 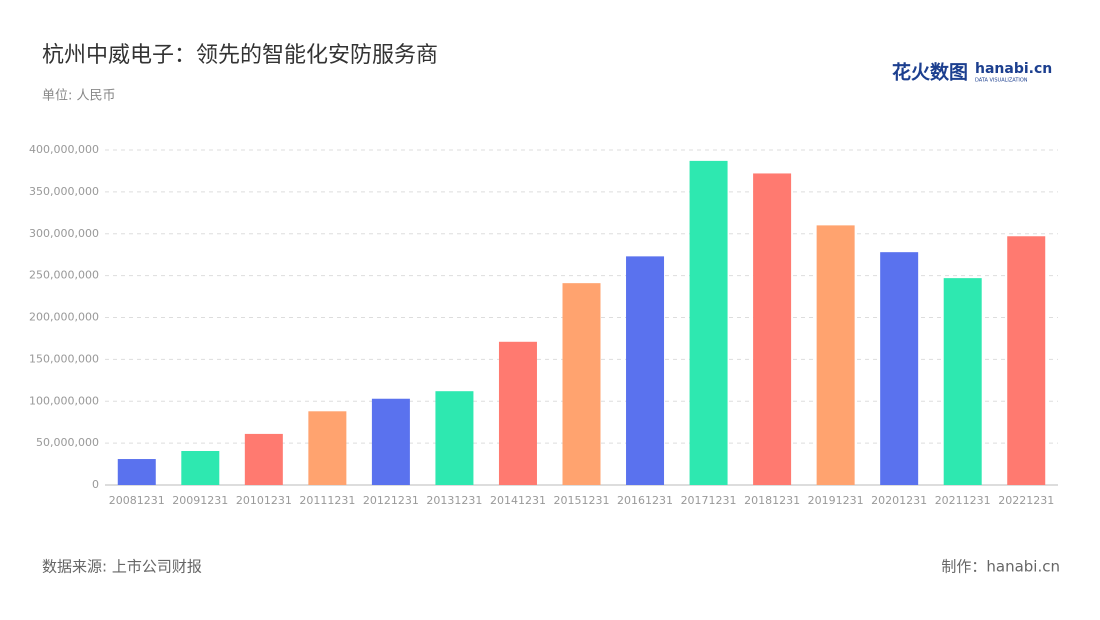 I want to click on x-tick-label: 20211231, so click(x=963, y=500).